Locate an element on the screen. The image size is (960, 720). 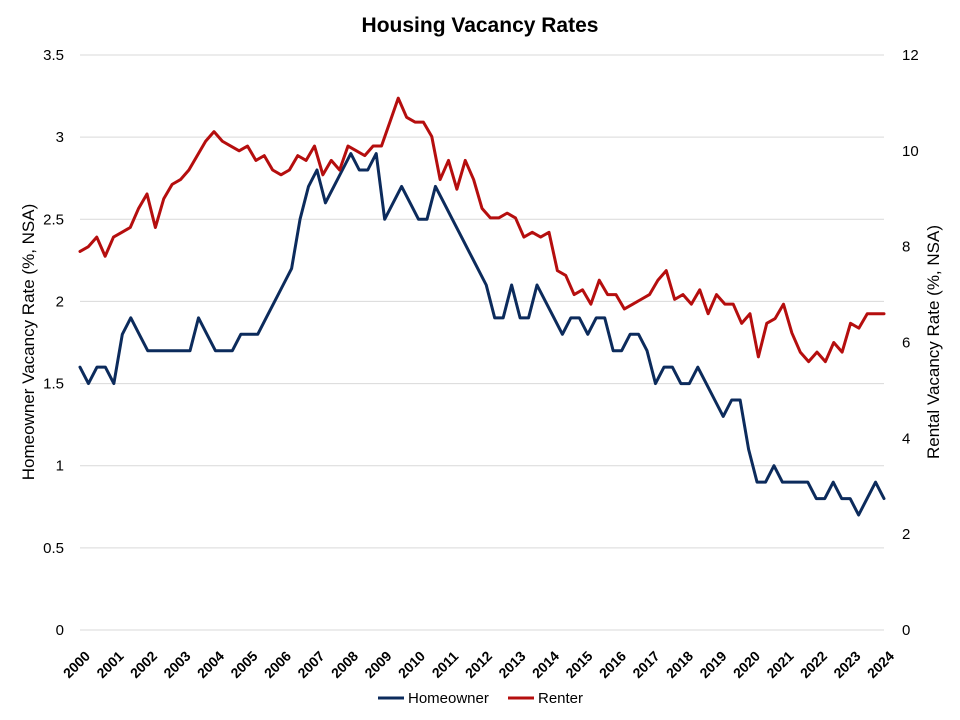
x-tick-label: 2000 is located at coordinates (76, 664).